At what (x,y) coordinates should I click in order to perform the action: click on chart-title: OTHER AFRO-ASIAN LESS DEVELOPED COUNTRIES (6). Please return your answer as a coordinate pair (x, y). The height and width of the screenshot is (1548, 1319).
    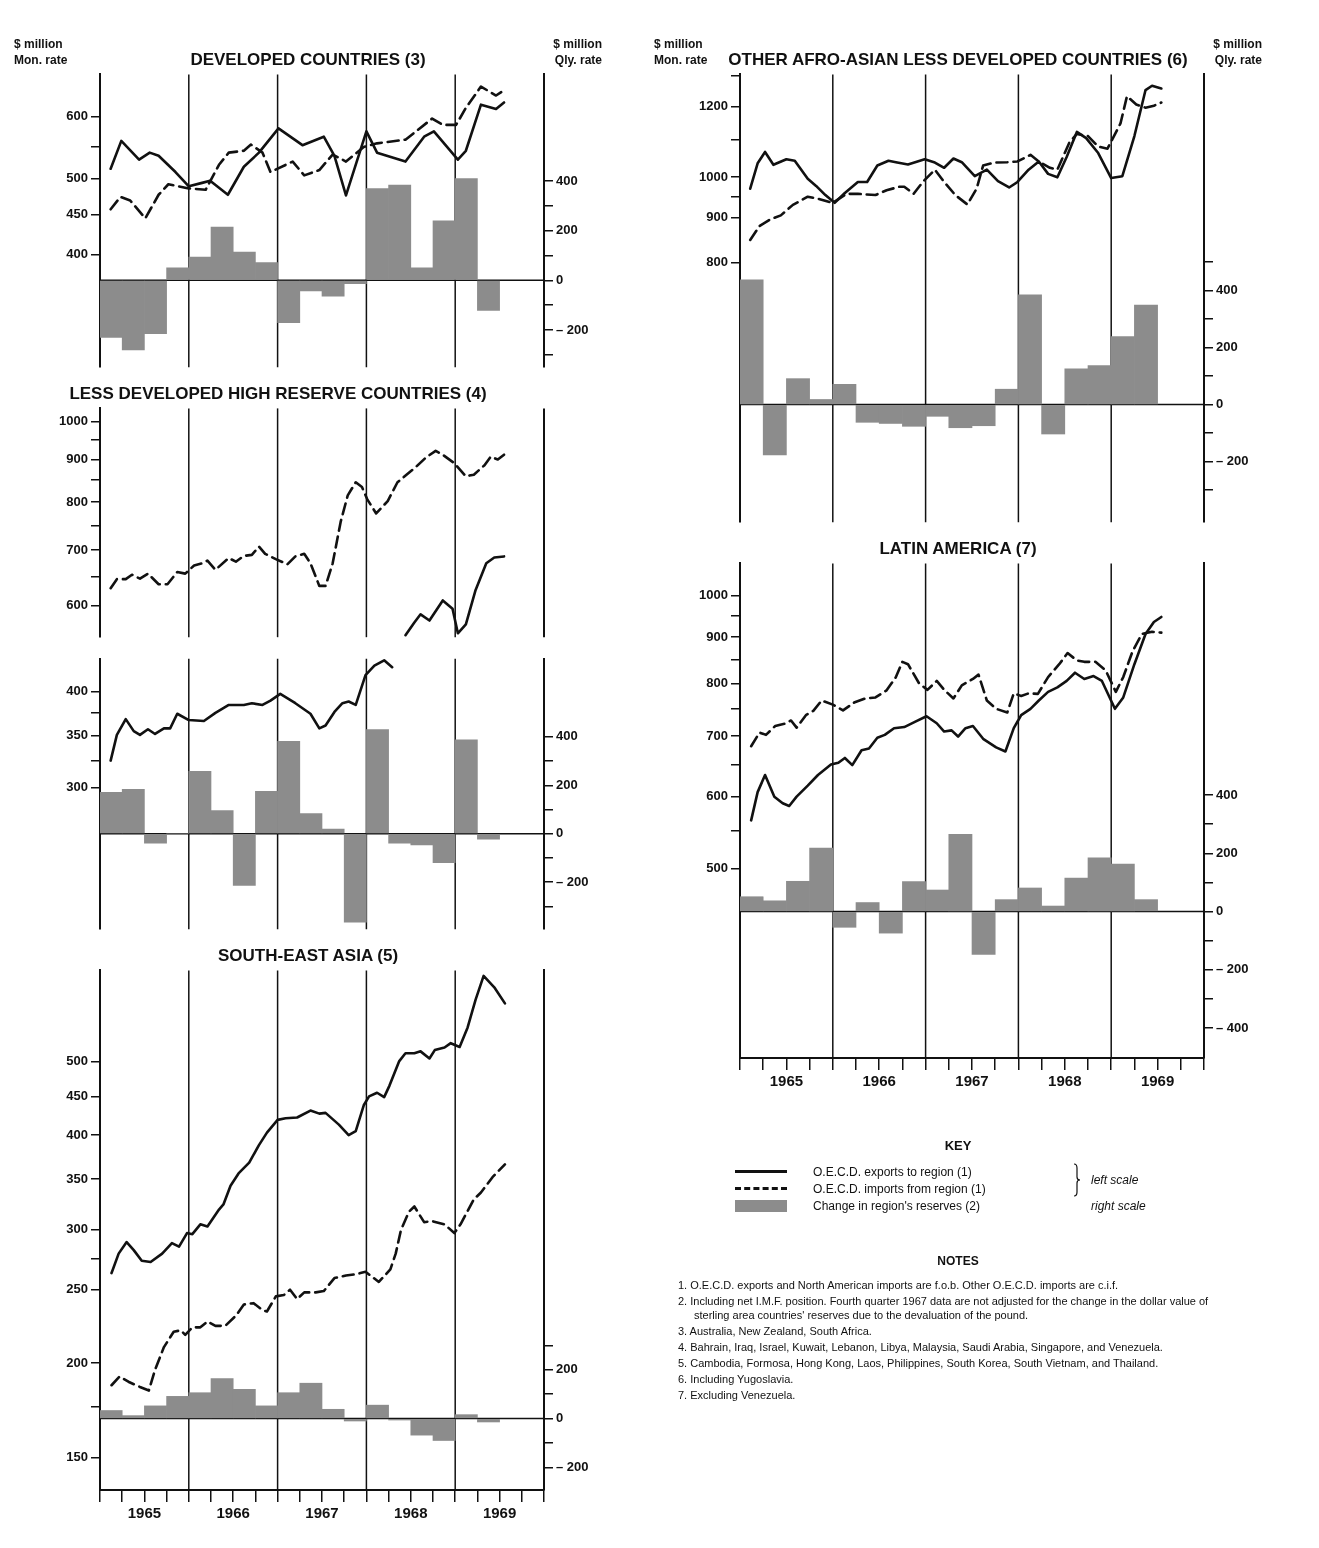
    Looking at the image, I should click on (958, 59).